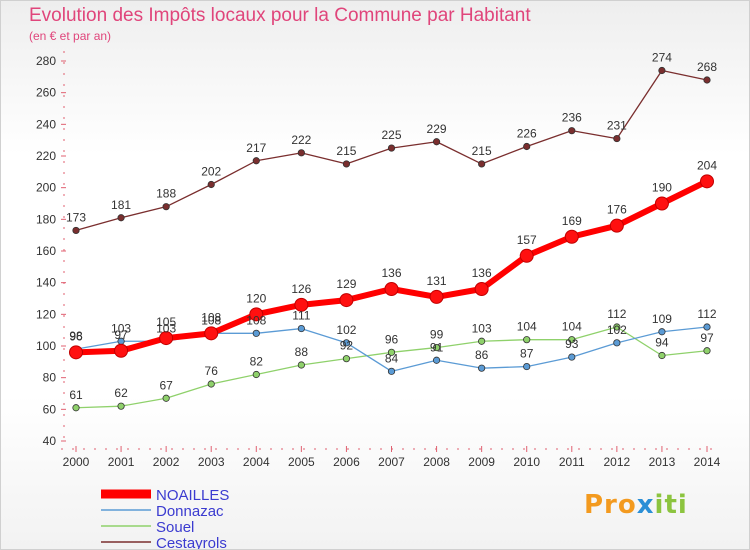  I want to click on point-souel-2012, so click(617, 327).